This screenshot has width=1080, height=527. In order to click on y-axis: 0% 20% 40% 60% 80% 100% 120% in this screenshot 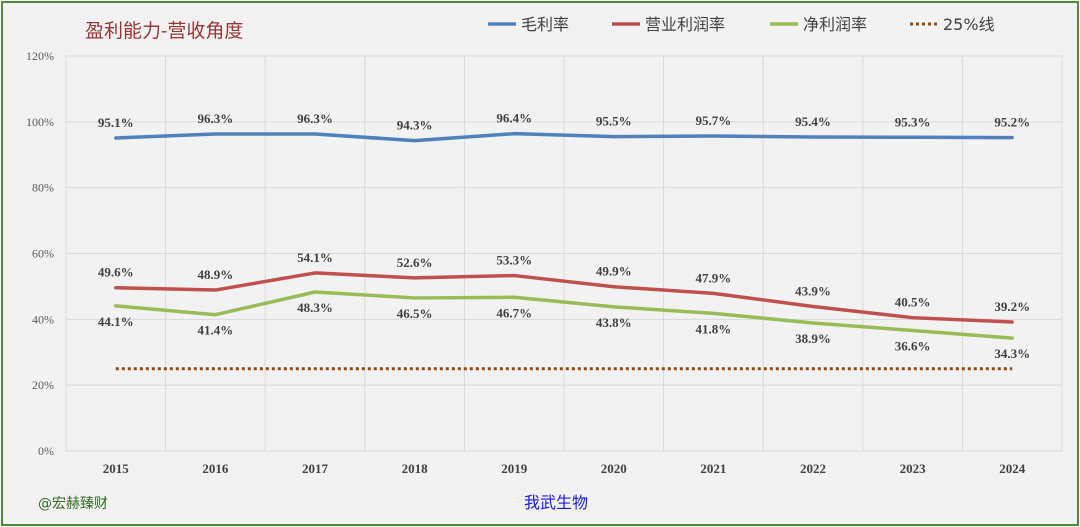, I will do `click(40, 253)`.